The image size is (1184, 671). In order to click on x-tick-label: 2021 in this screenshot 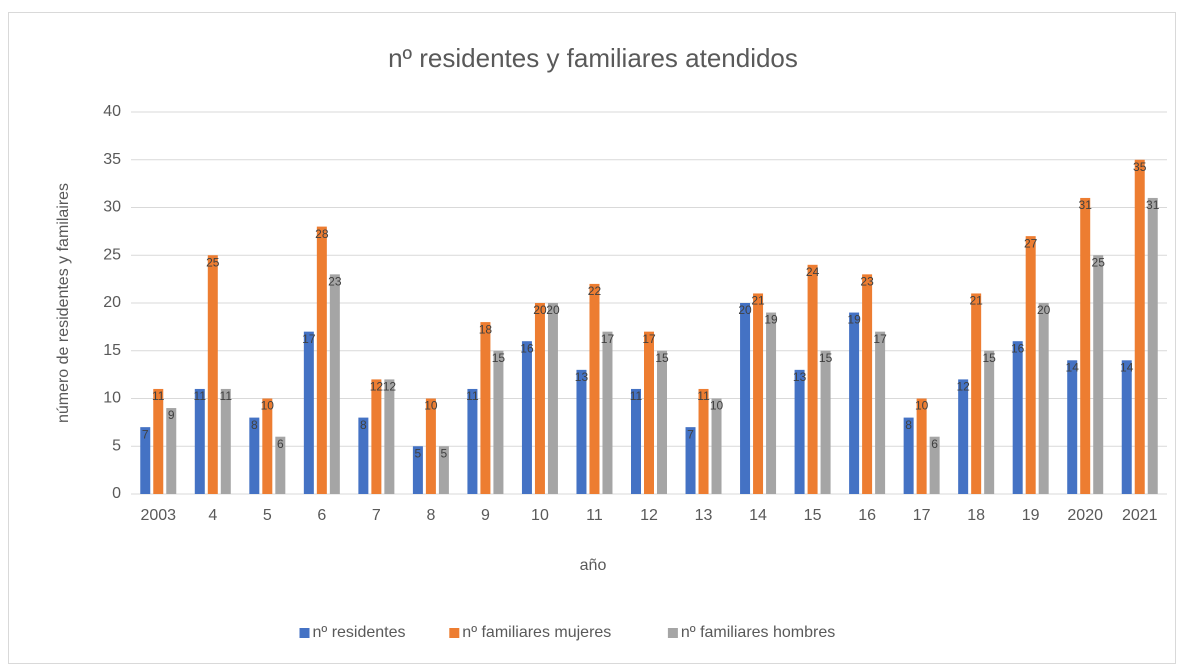, I will do `click(1140, 515)`.